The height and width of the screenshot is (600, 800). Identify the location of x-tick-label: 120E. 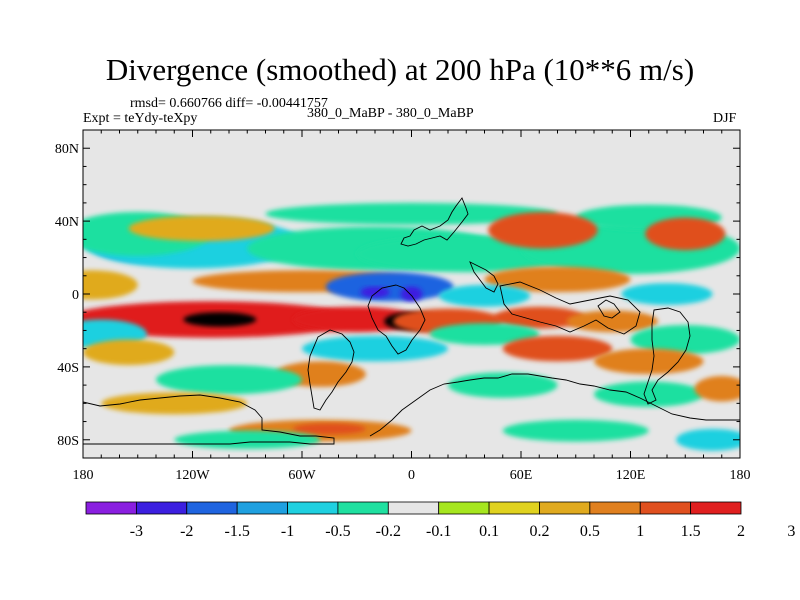
(631, 475).